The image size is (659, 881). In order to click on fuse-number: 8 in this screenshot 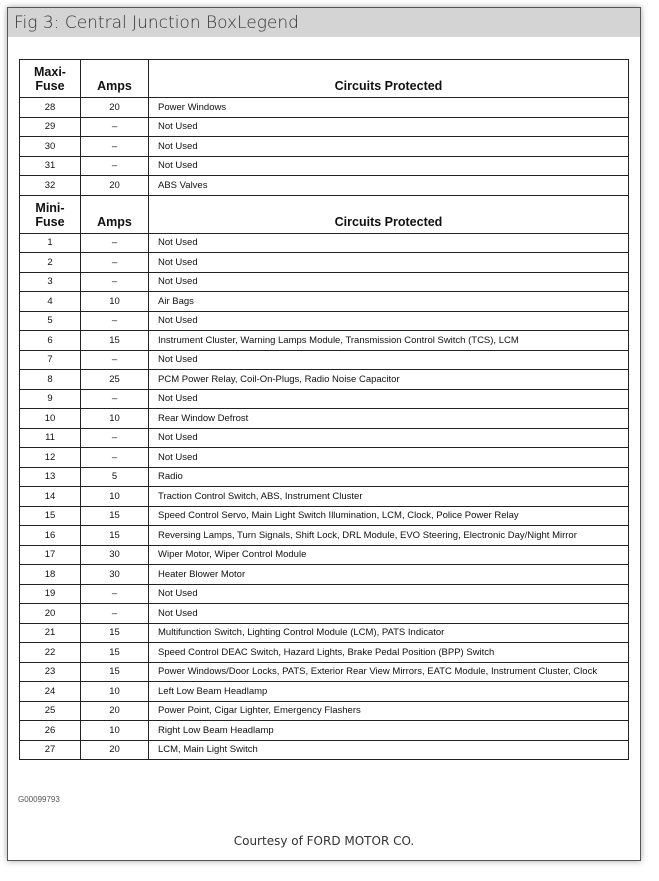, I will do `click(50, 379)`.